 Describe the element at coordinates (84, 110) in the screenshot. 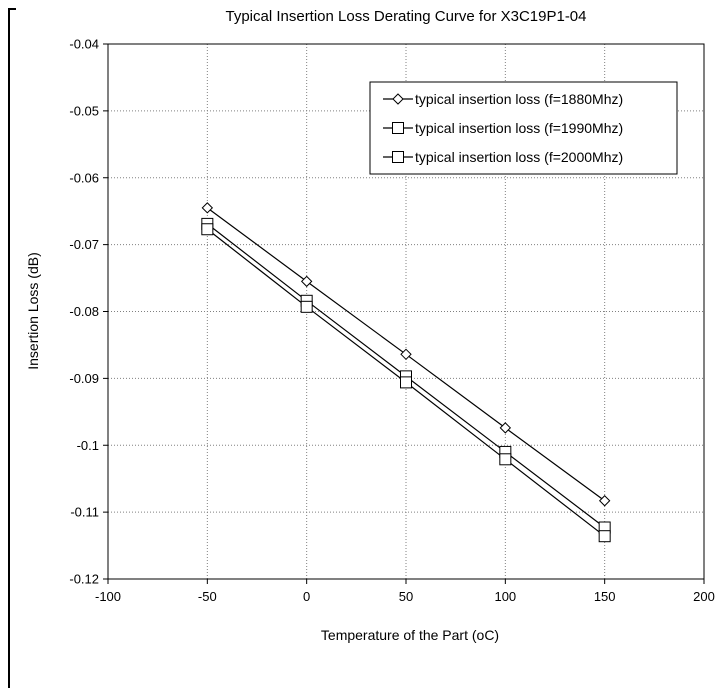

I see `y-tick-label: -0.05` at that location.